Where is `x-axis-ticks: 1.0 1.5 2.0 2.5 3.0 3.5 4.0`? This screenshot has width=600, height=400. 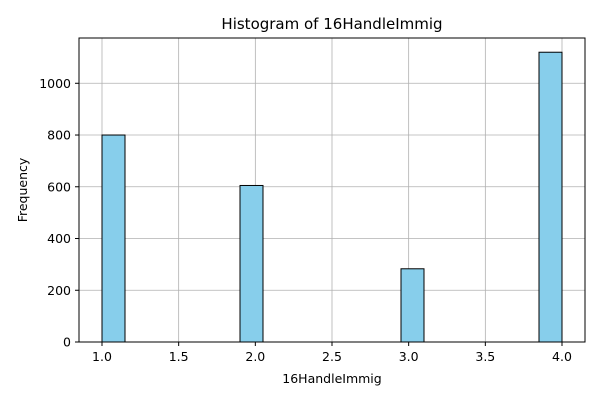
x-axis-ticks: 1.0 1.5 2.0 2.5 3.0 3.5 4.0 is located at coordinates (332, 353).